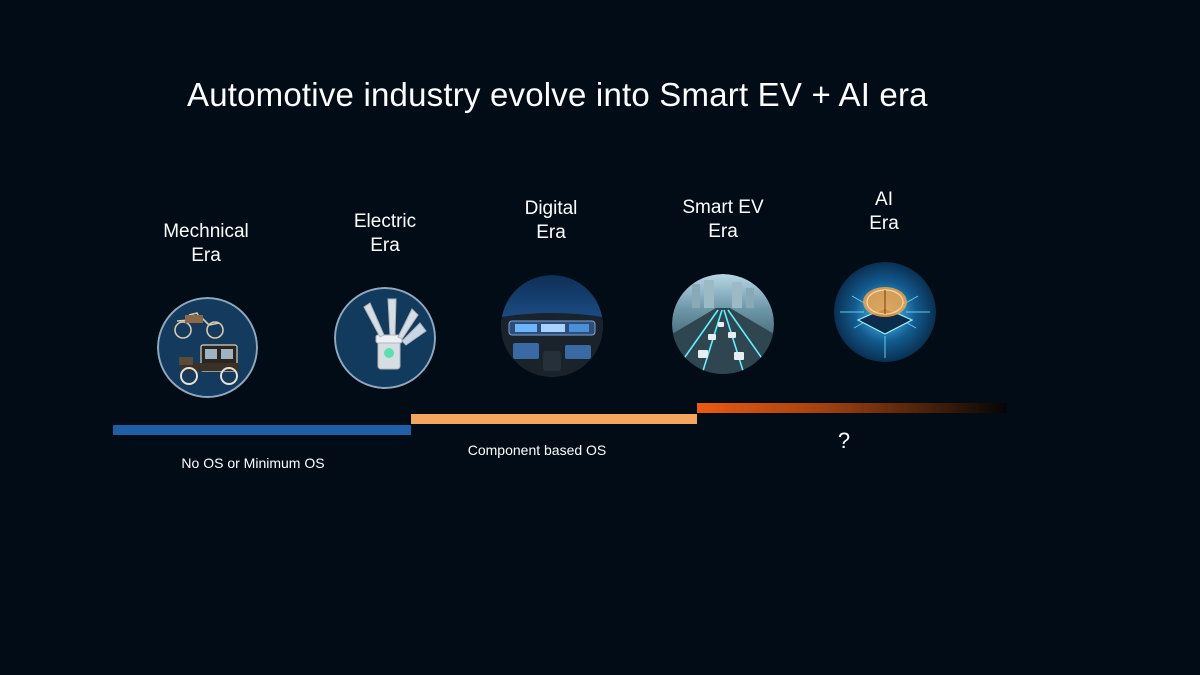 The image size is (1200, 675). Describe the element at coordinates (385, 233) in the screenshot. I see `era-label-electric: Electric Era` at that location.